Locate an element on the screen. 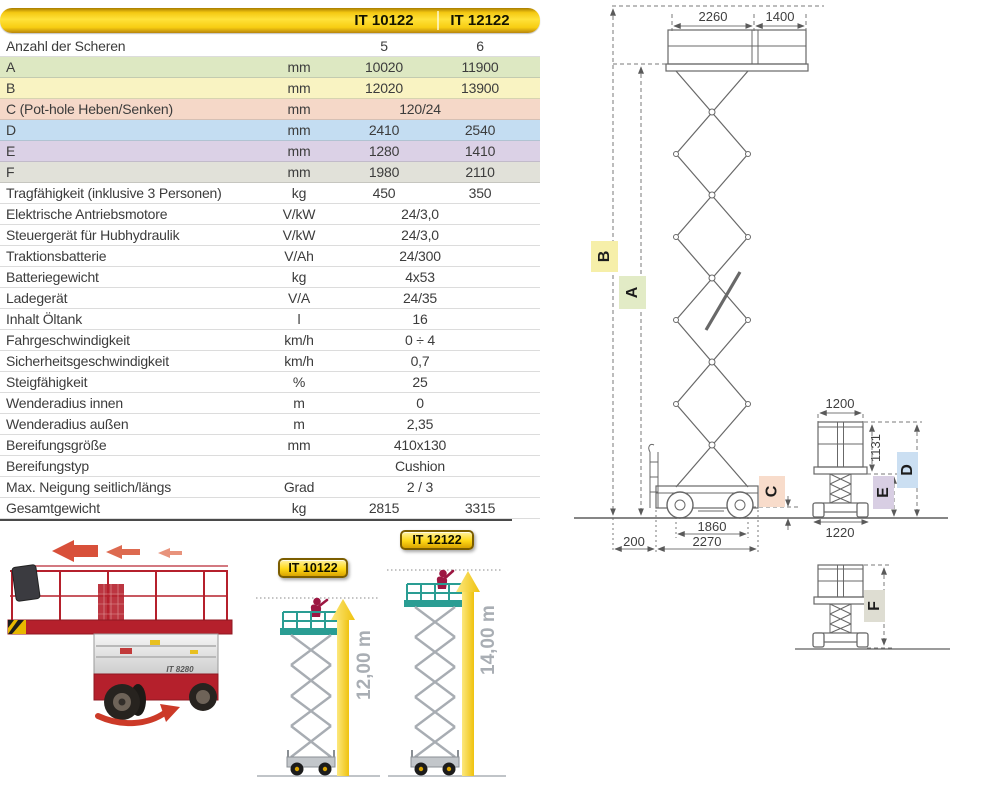  dim-rail-height: 1131 is located at coordinates (875, 448).